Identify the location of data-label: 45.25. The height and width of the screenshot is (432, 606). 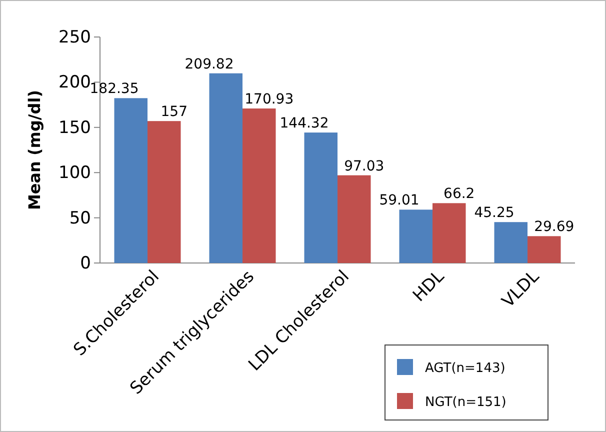
(494, 213).